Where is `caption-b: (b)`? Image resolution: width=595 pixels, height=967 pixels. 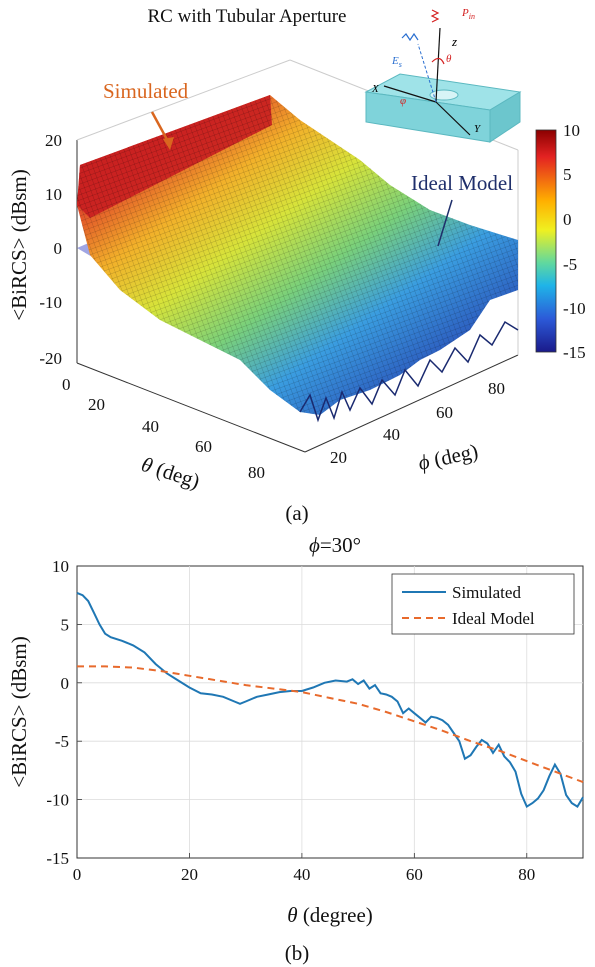
caption-b: (b) is located at coordinates (297, 953).